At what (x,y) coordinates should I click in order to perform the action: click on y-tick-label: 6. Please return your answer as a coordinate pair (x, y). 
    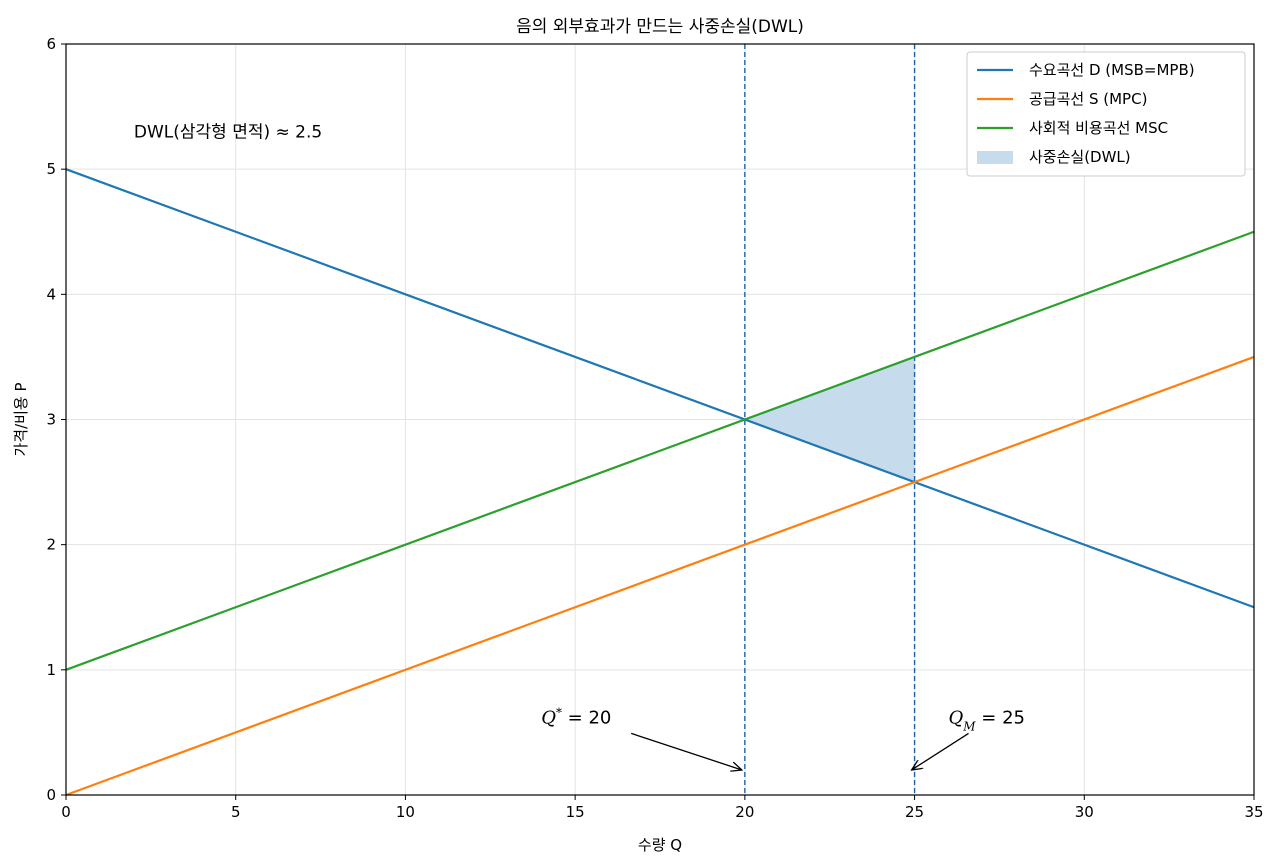
    Looking at the image, I should click on (51, 44).